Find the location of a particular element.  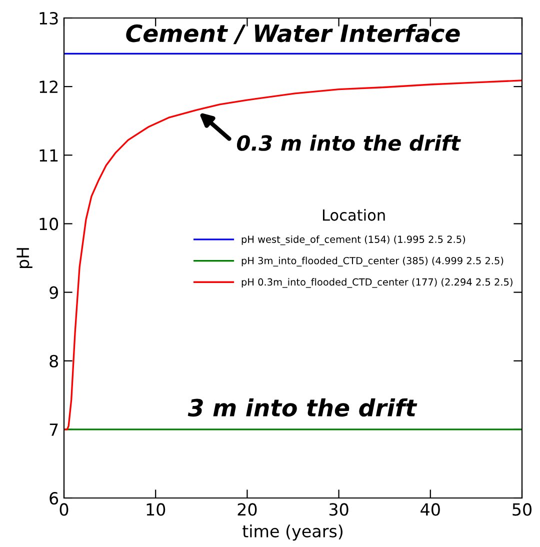

legend-label: pH 0.3m_into_flooded_CTD_center (177) (2.294 2.5 2.5) is located at coordinates (377, 283).